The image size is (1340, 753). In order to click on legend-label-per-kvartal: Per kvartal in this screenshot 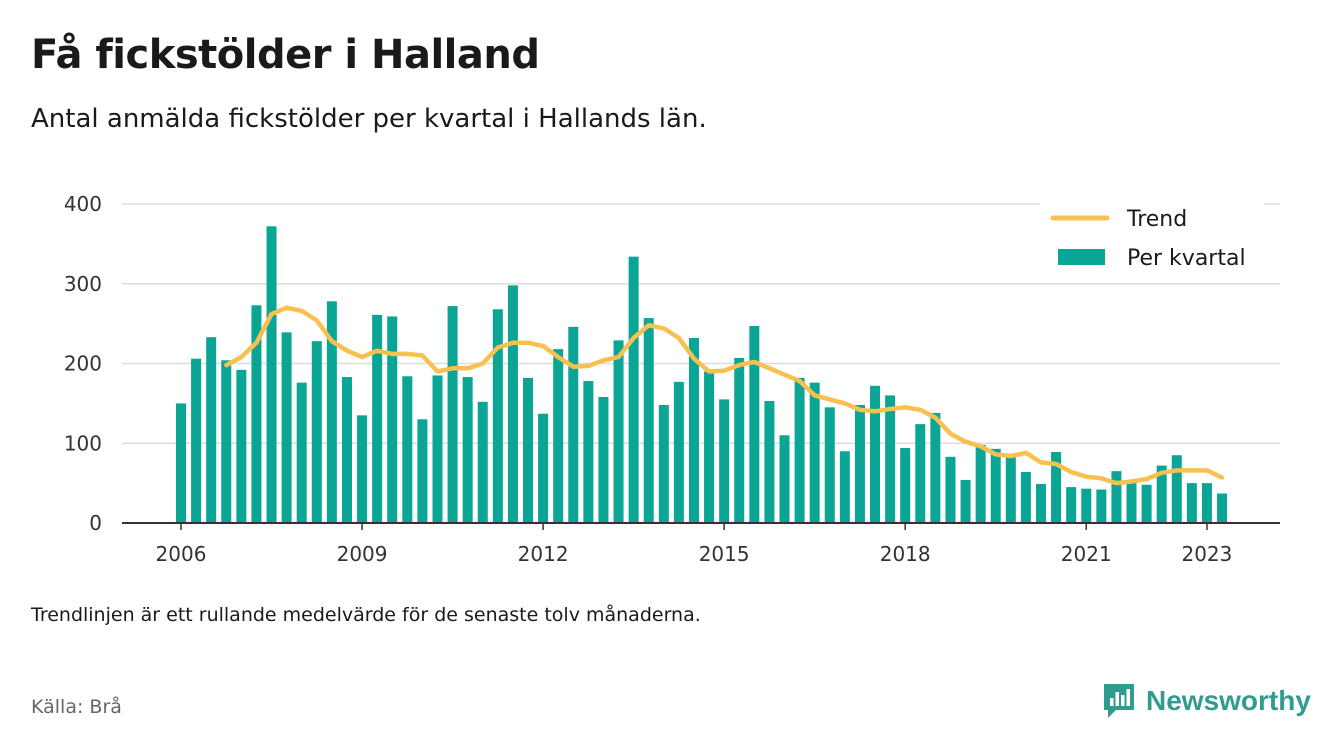, I will do `click(1186, 258)`.